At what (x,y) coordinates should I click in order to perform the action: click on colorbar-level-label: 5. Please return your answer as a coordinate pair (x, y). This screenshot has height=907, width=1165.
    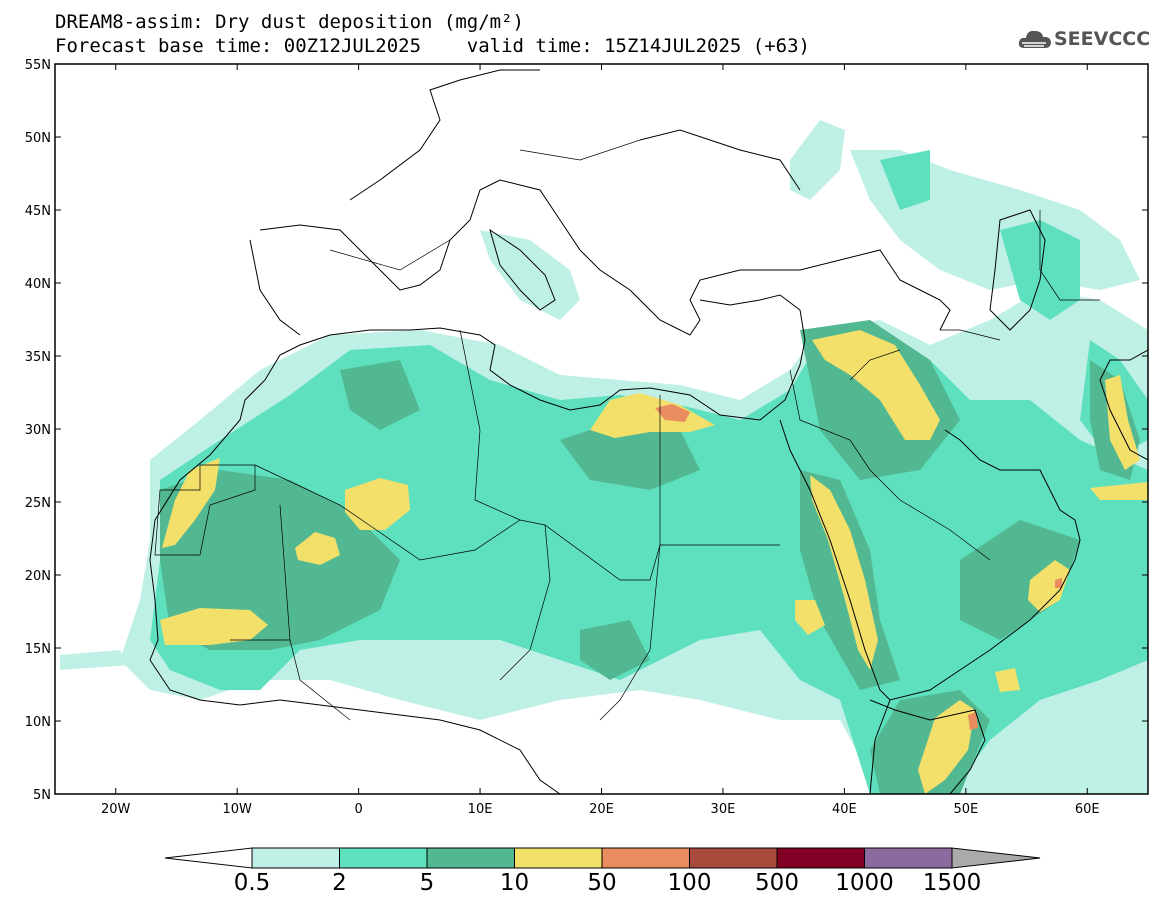
    Looking at the image, I should click on (427, 883).